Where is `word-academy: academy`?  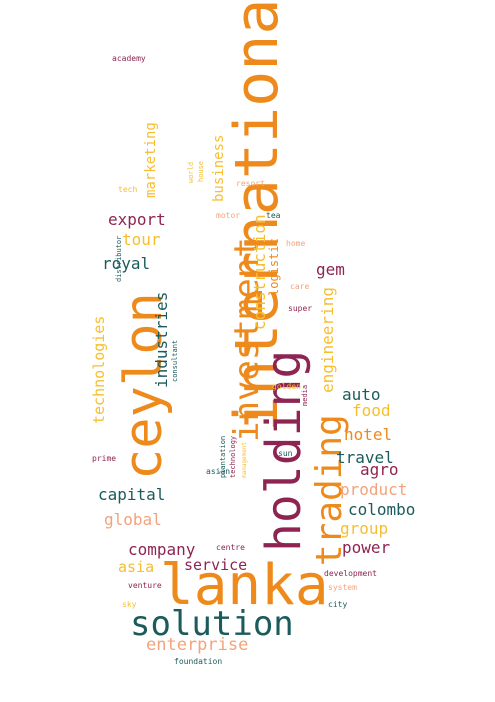
word-academy: academy is located at coordinates (129, 58).